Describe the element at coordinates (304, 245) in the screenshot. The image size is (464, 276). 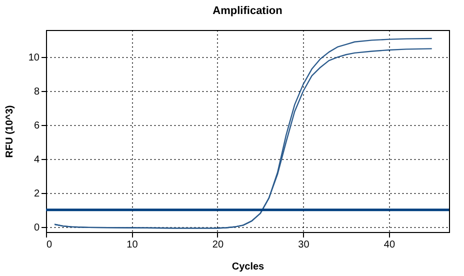
I see `x-tick-label: 30` at that location.